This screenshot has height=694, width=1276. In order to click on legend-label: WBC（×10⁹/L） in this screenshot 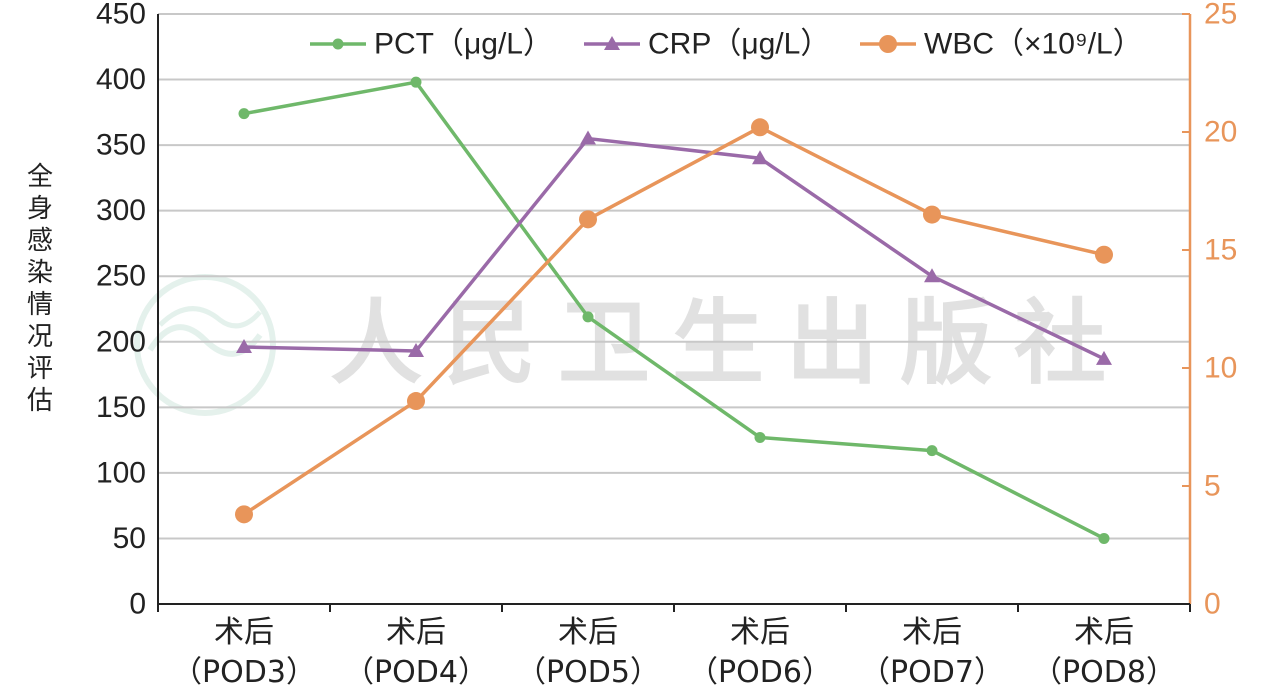, I will do `click(1033, 44)`.